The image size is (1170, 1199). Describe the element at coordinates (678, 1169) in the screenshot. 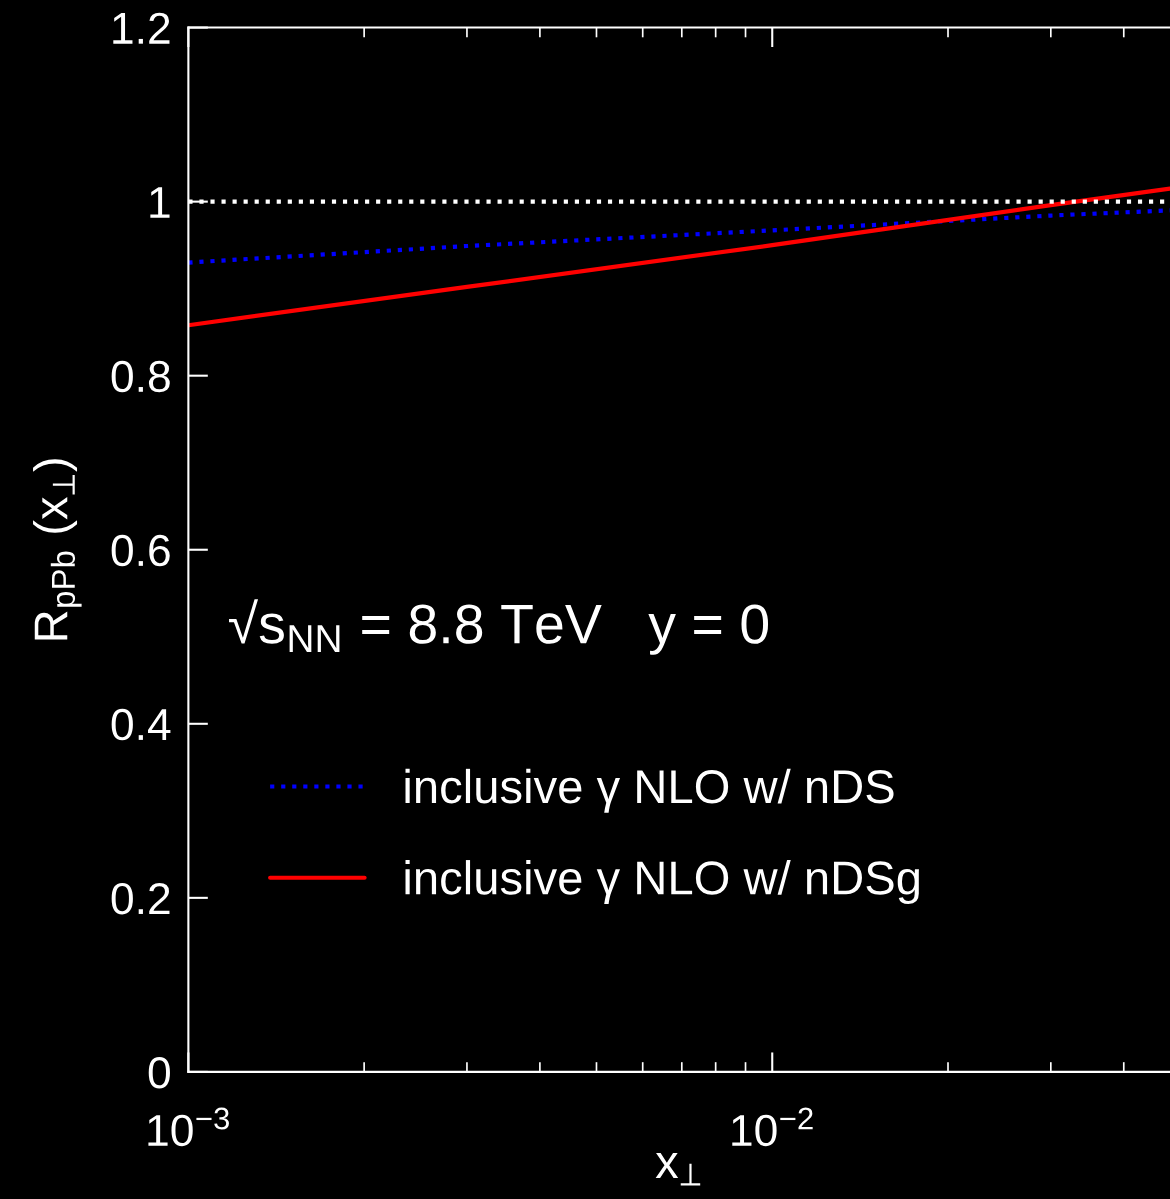

I see `x-axis-title: x$_{⊥}$` at that location.